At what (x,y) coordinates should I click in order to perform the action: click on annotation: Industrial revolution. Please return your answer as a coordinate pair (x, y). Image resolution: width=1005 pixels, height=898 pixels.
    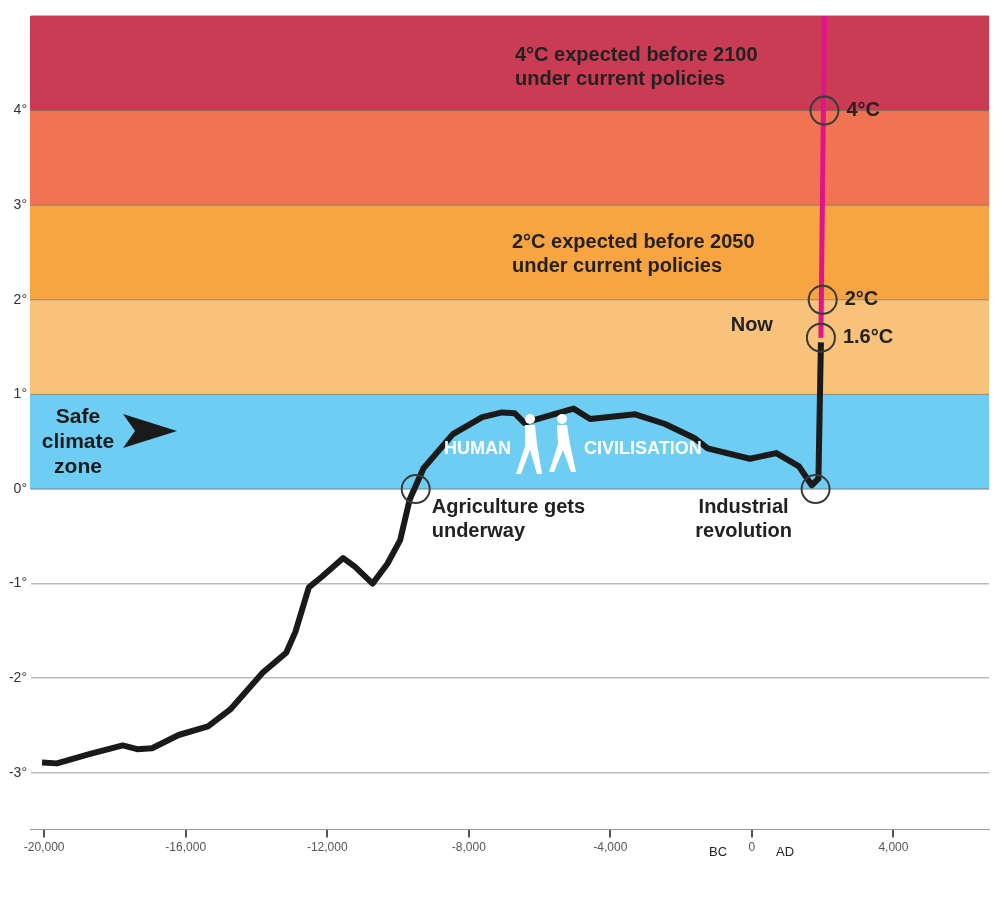
    Looking at the image, I should click on (743, 517).